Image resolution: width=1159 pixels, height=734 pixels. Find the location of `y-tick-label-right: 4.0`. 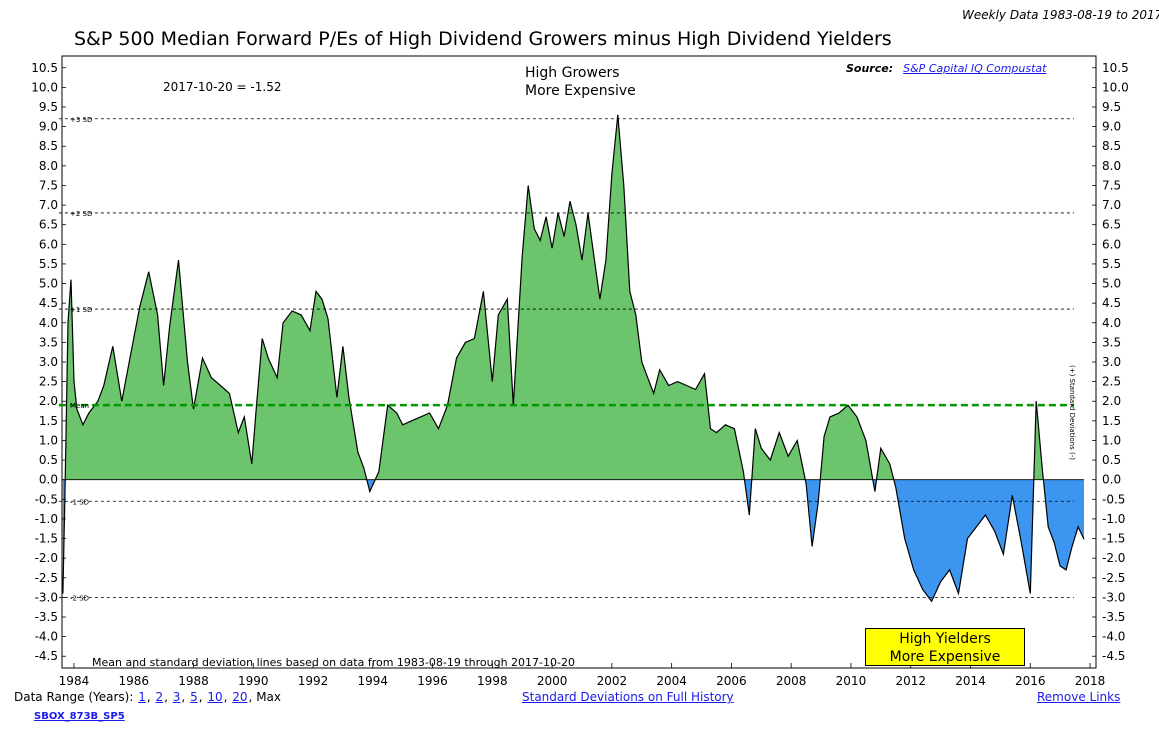

y-tick-label-right: 4.0 is located at coordinates (1111, 323).